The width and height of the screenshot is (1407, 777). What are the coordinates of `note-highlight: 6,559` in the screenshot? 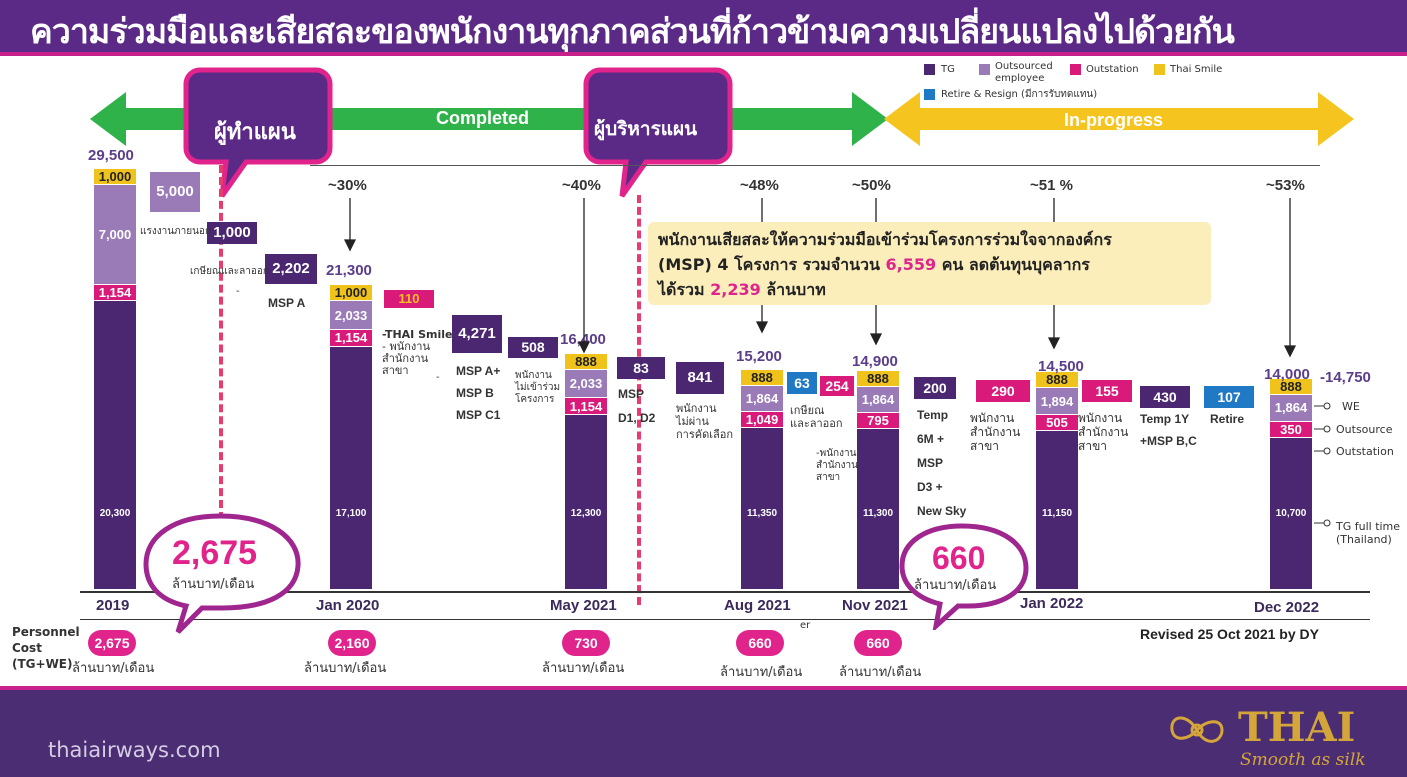 It's located at (911, 264).